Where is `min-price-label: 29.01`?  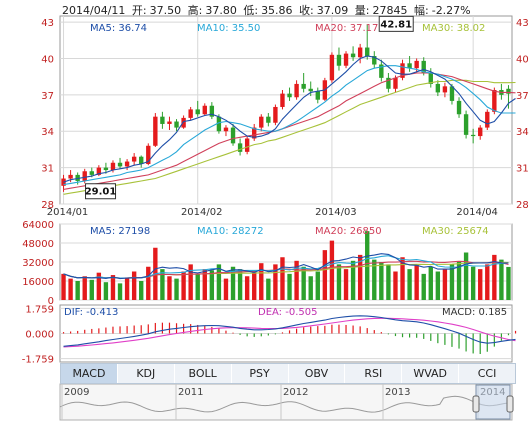 min-price-label: 29.01 is located at coordinates (101, 192).